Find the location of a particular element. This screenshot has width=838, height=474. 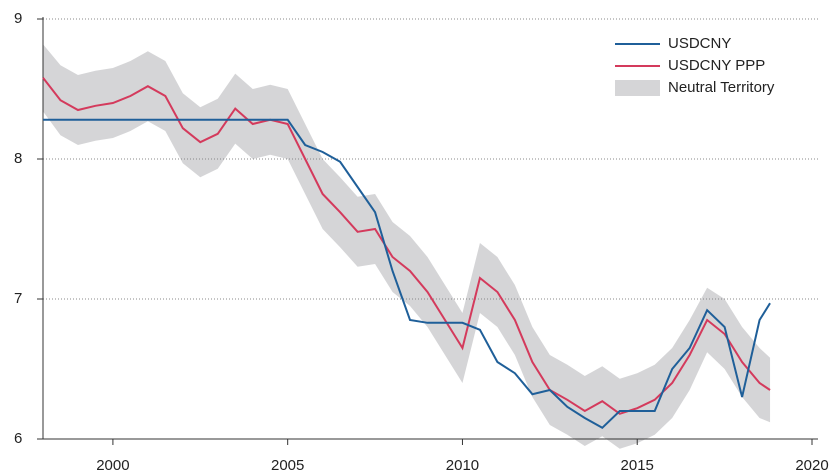

legend-swatch is located at coordinates (637, 88).